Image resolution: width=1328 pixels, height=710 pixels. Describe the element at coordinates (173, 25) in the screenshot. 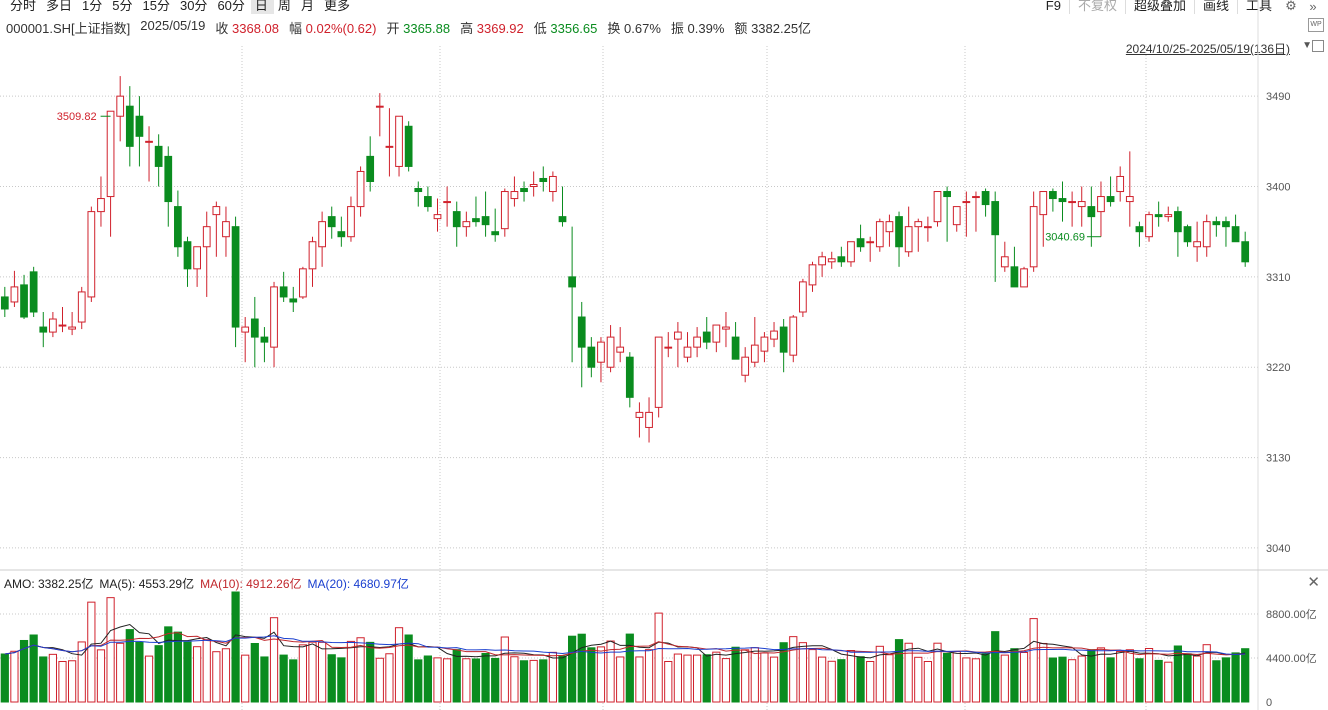

I see `quote-date: 2025/05/19` at that location.